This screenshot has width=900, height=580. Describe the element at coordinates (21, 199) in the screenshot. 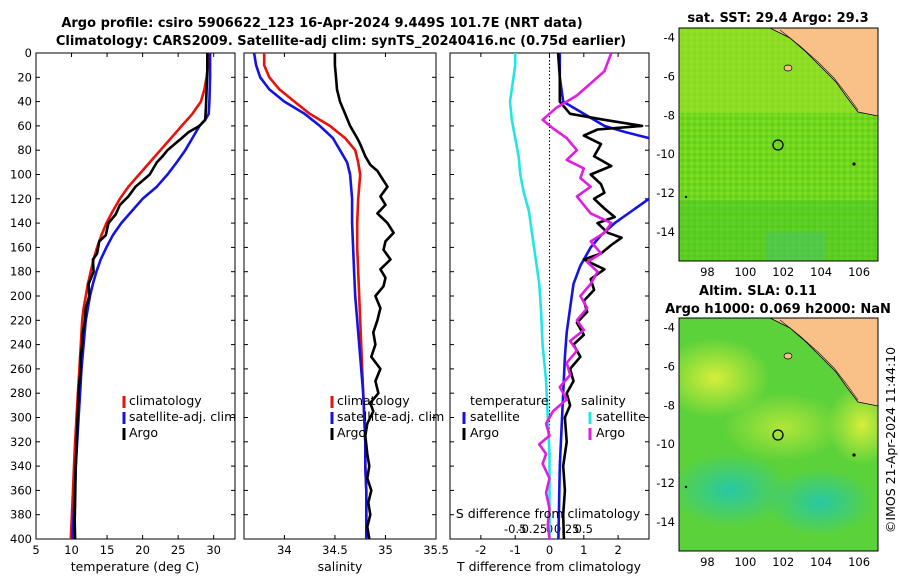

I see `y-tick-label: 120` at that location.